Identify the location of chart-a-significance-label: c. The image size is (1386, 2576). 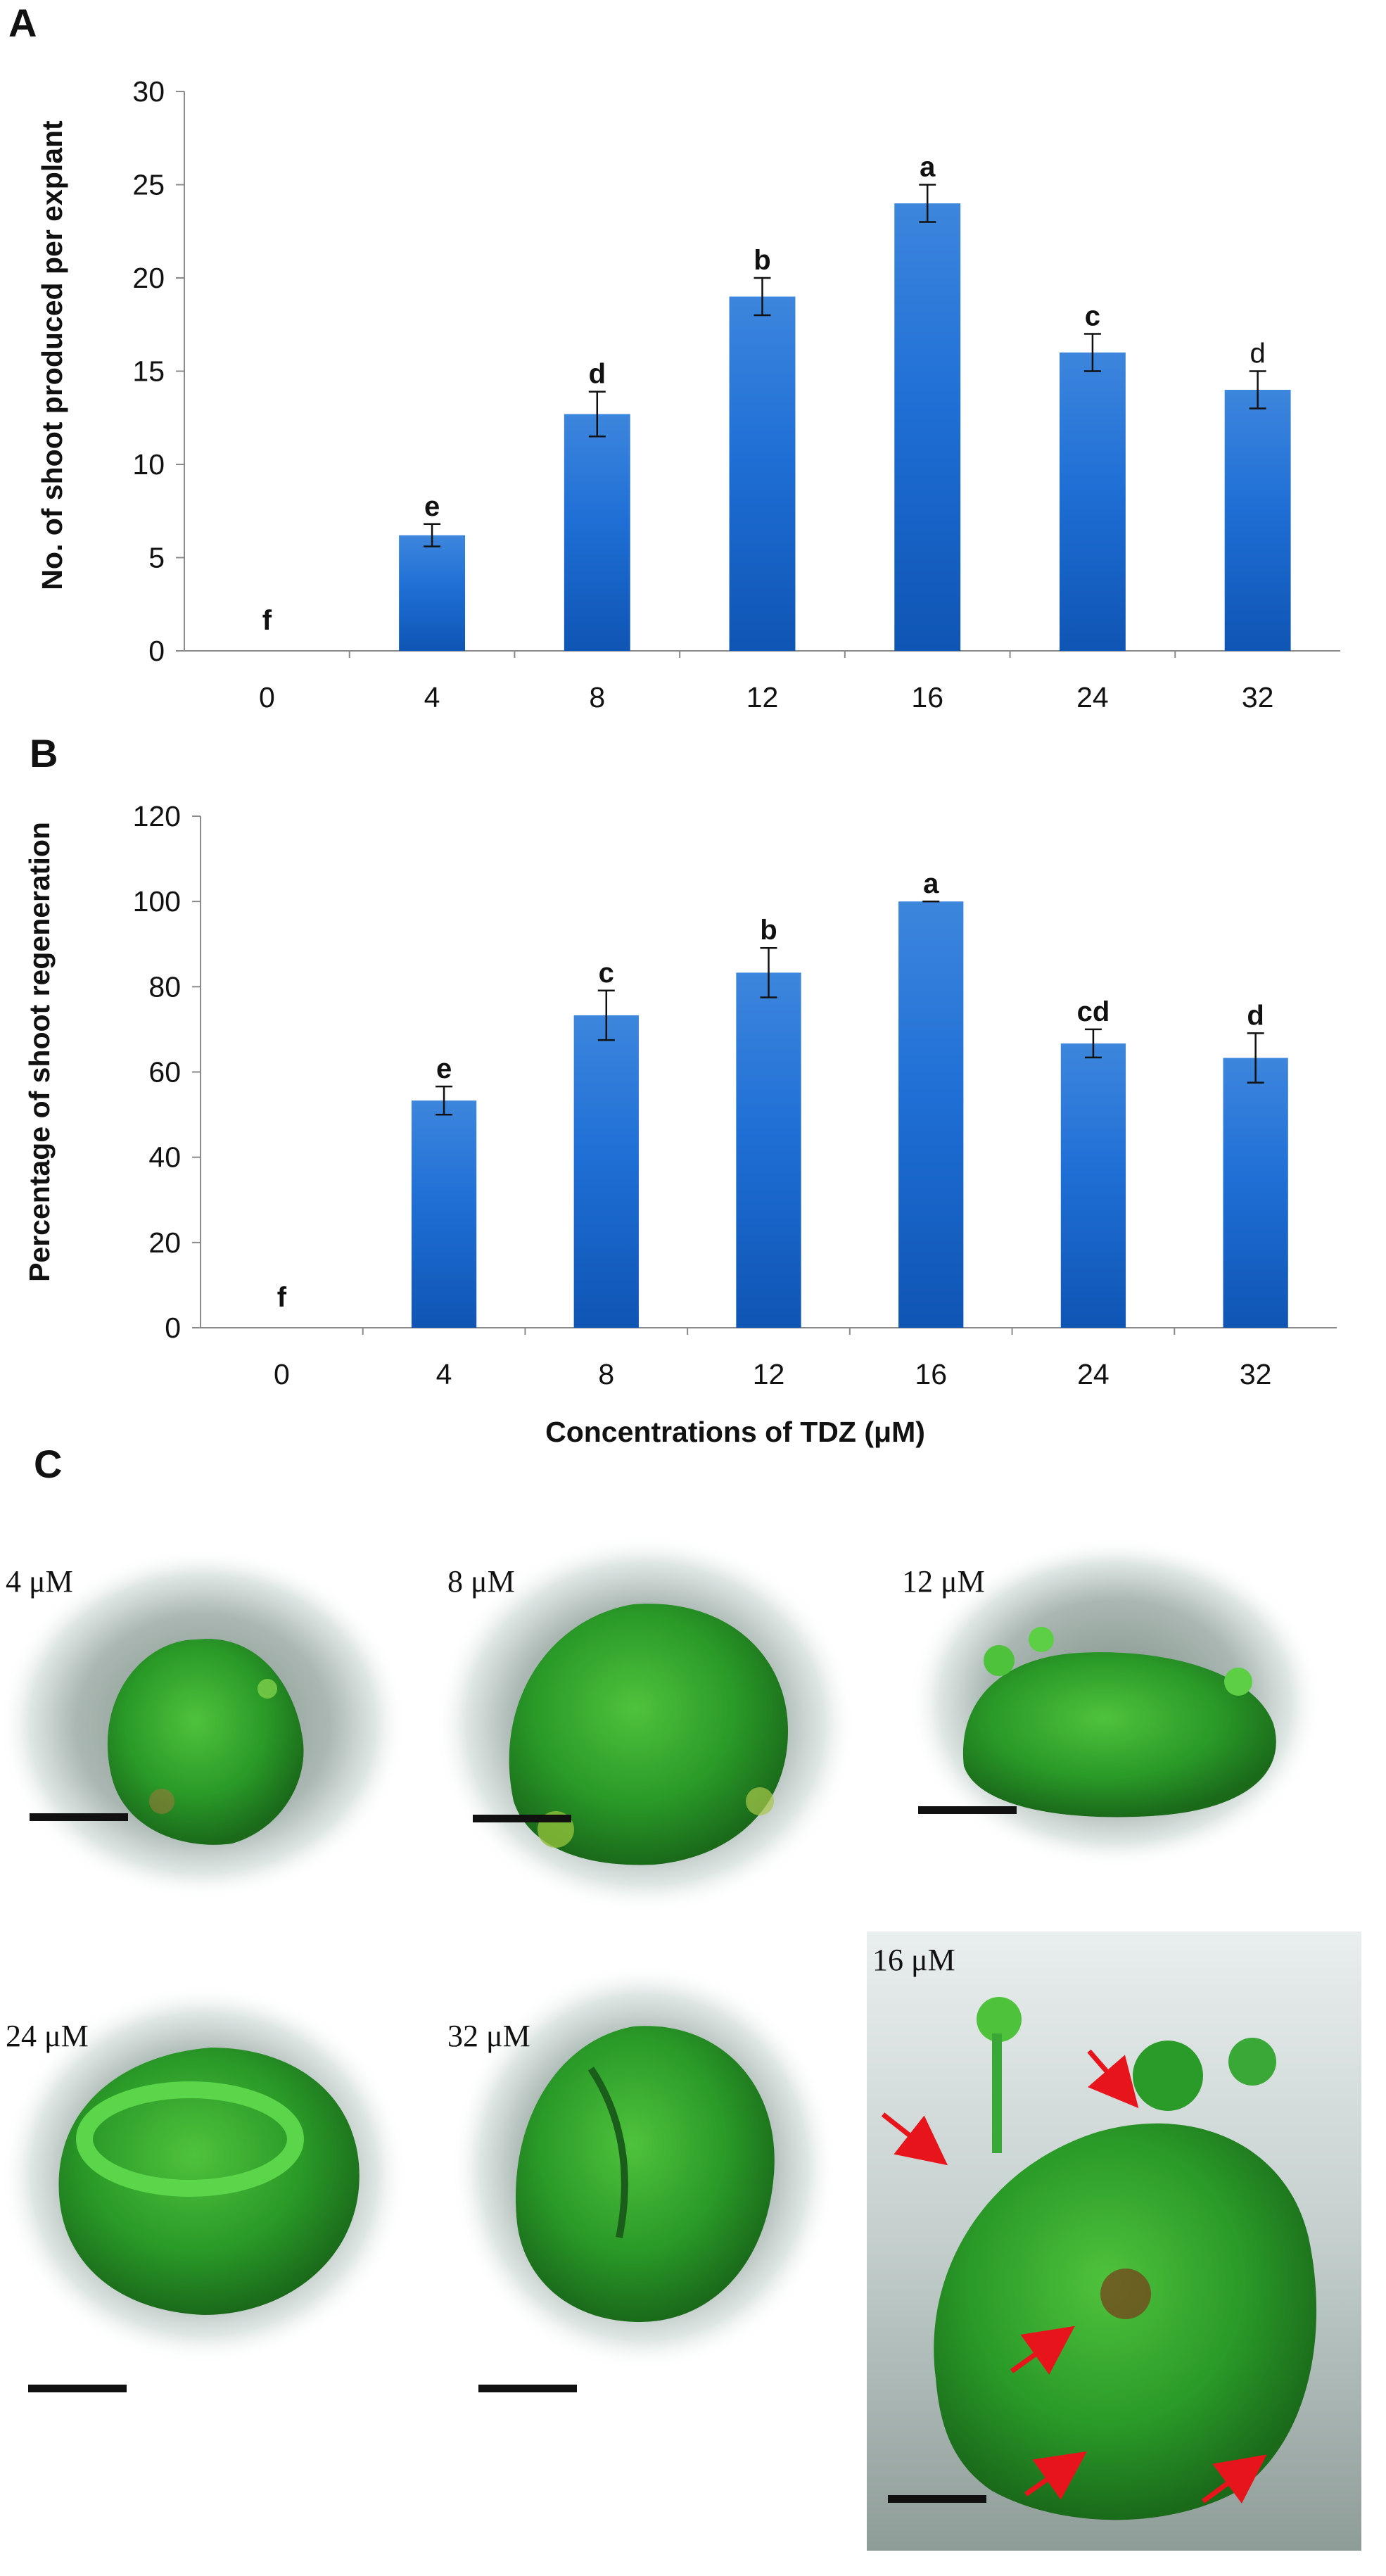
(1092, 316).